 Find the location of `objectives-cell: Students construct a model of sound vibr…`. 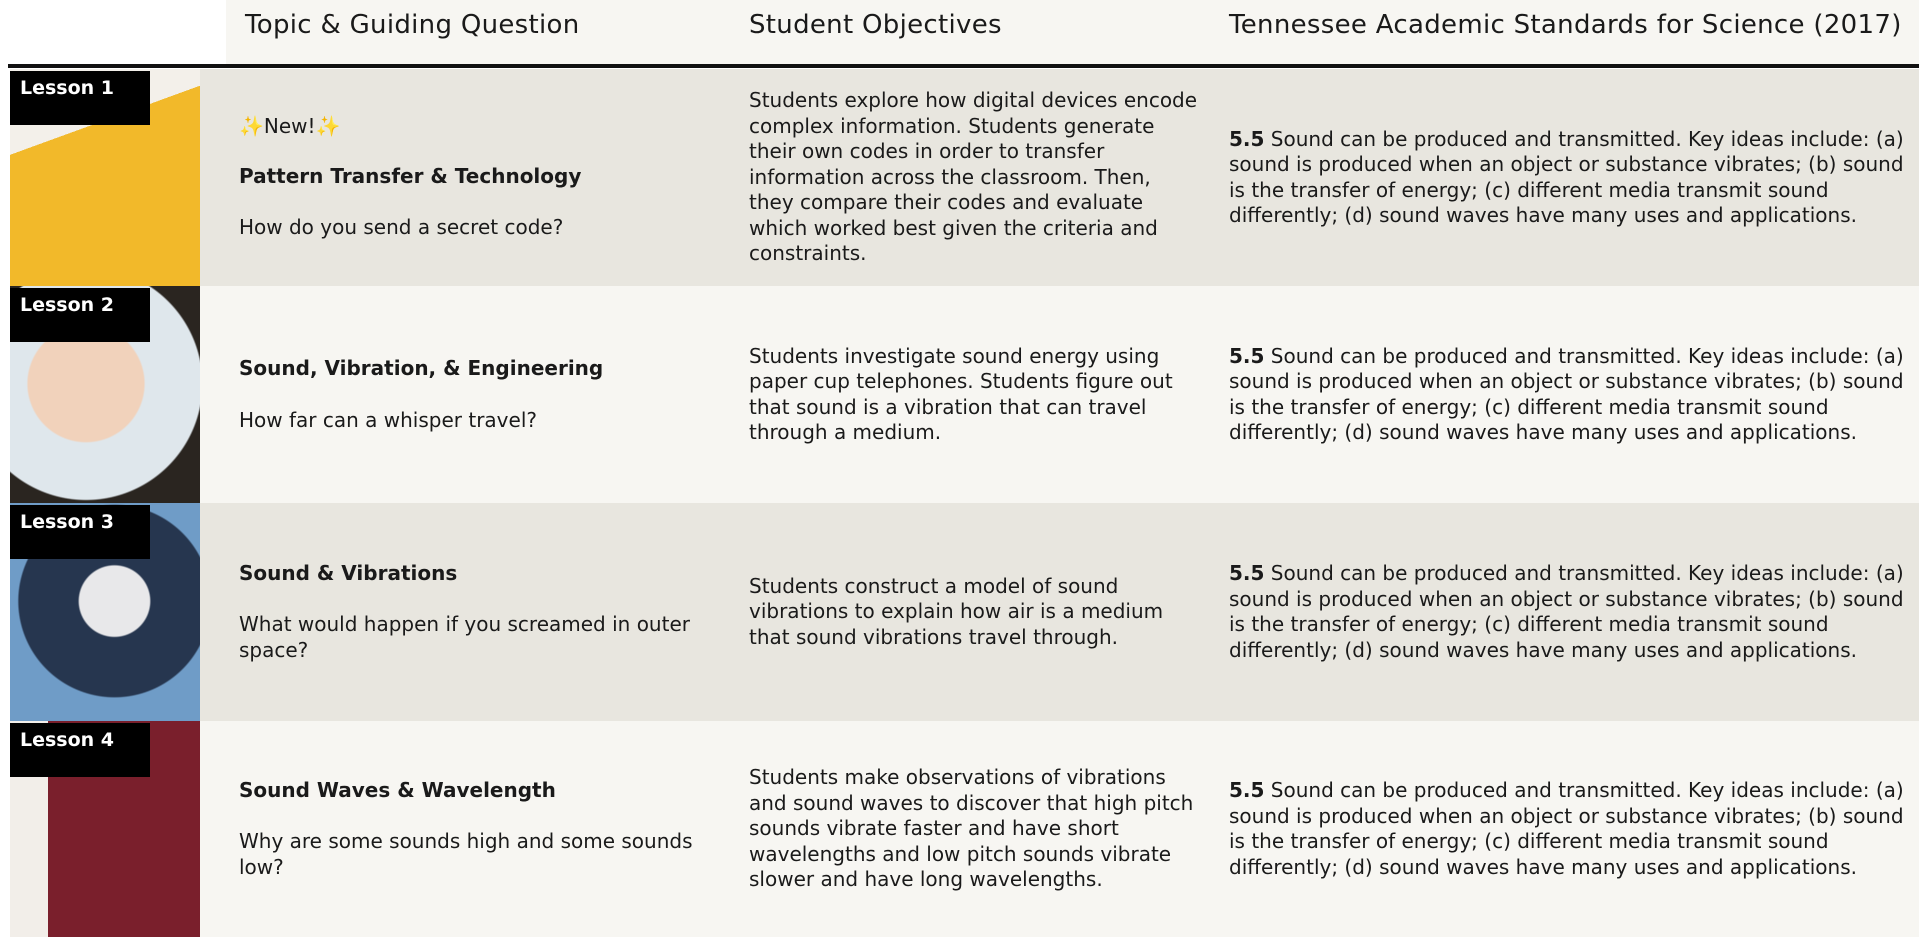

objectives-cell: Students construct a model of sound vibr… is located at coordinates (974, 612).